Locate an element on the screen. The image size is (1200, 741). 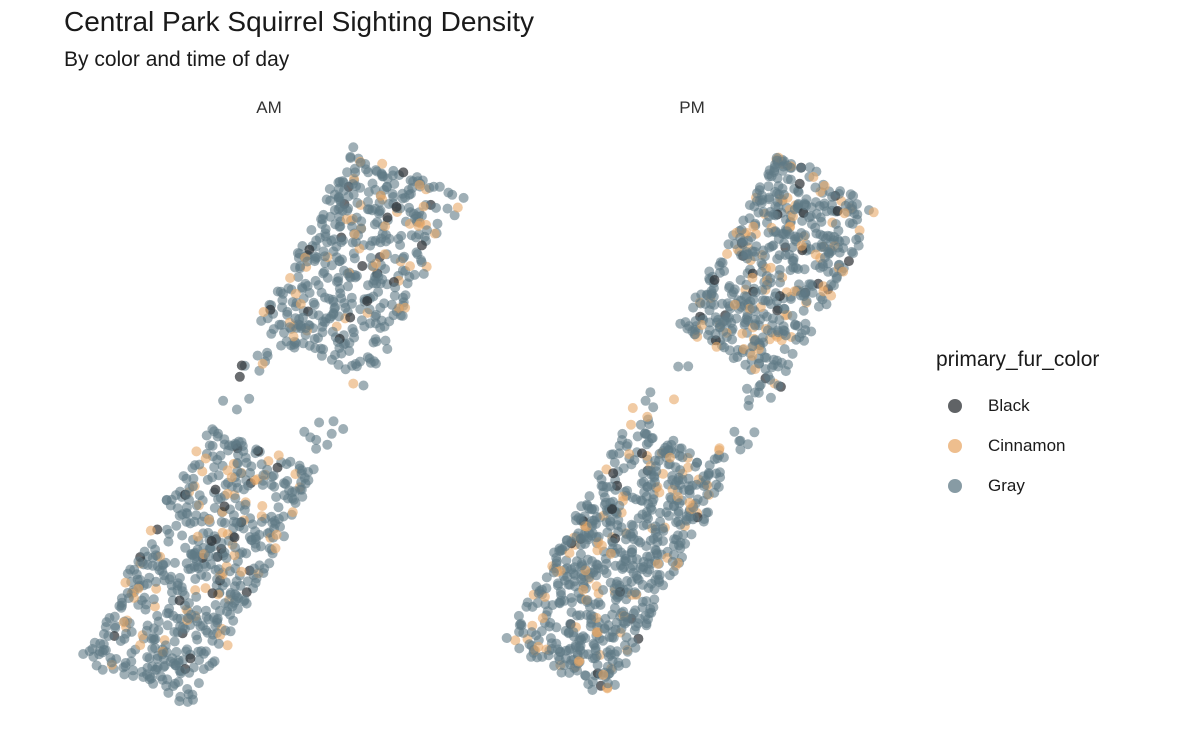
legend-key-gray is located at coordinates (955, 486).